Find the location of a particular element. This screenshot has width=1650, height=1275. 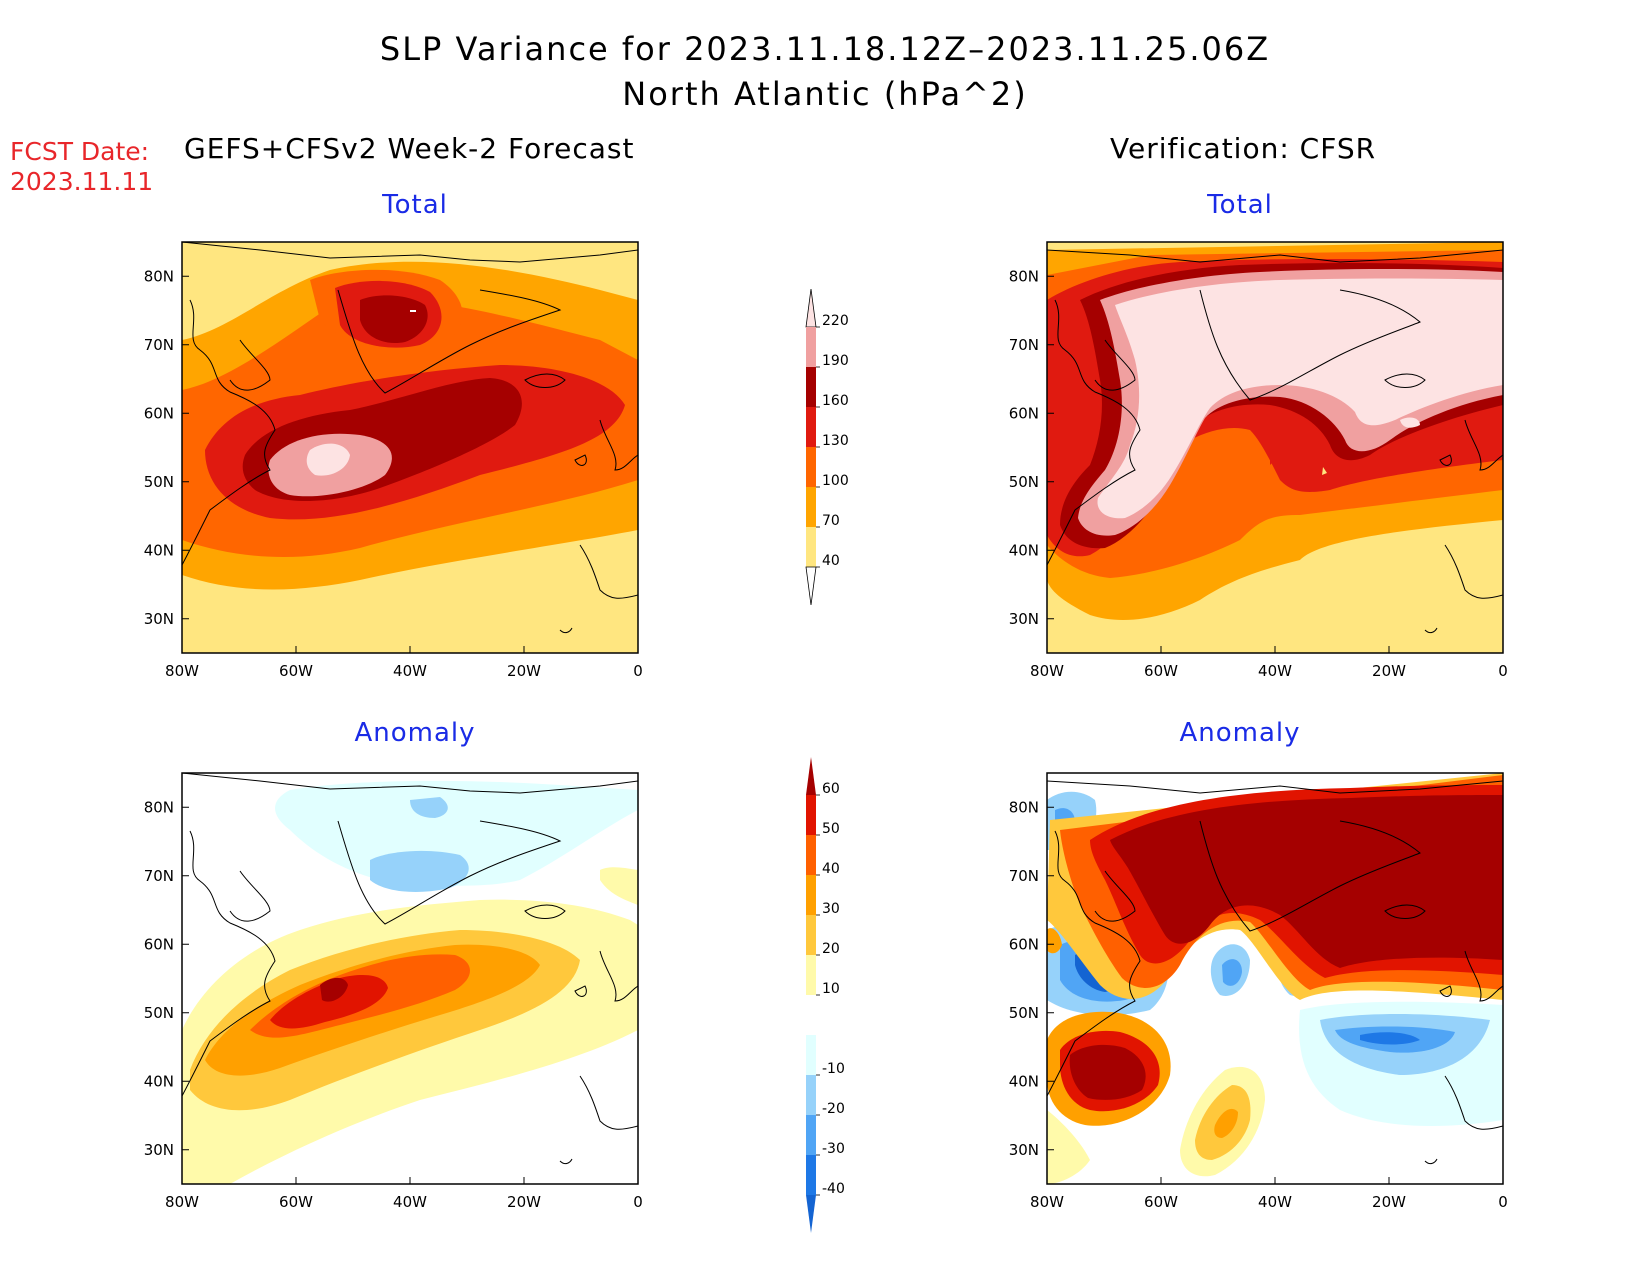

verification-anomaly-map is located at coordinates (1275, 978).